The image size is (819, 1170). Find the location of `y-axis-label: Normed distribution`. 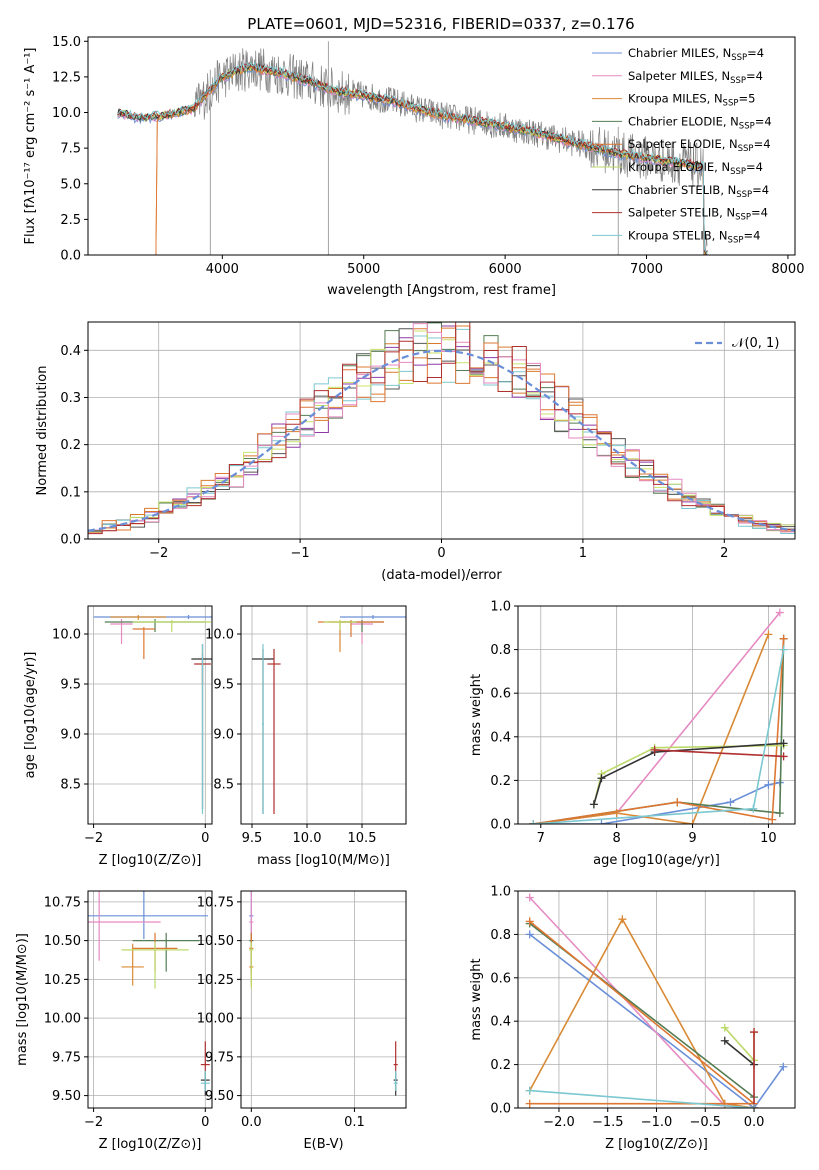

y-axis-label: Normed distribution is located at coordinates (42, 431).